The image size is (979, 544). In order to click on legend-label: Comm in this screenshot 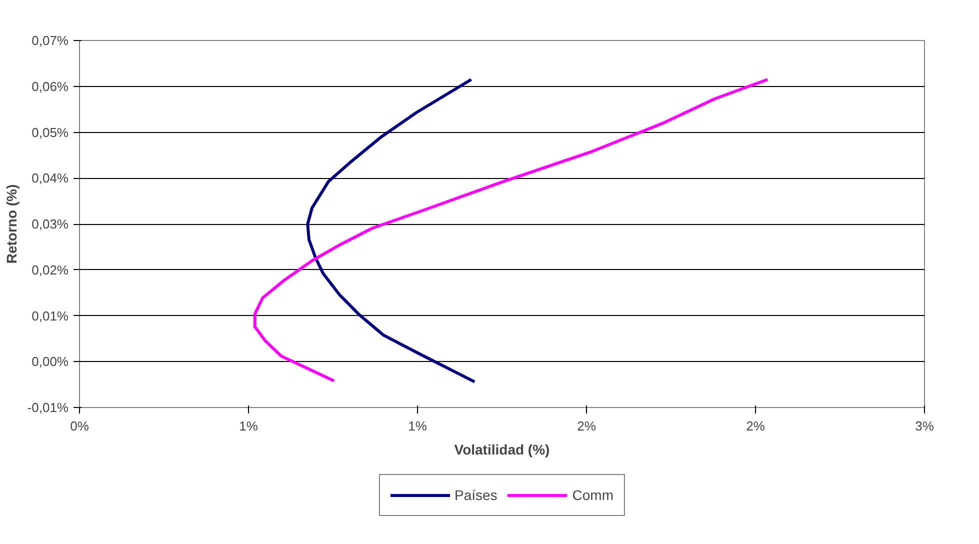, I will do `click(593, 495)`.